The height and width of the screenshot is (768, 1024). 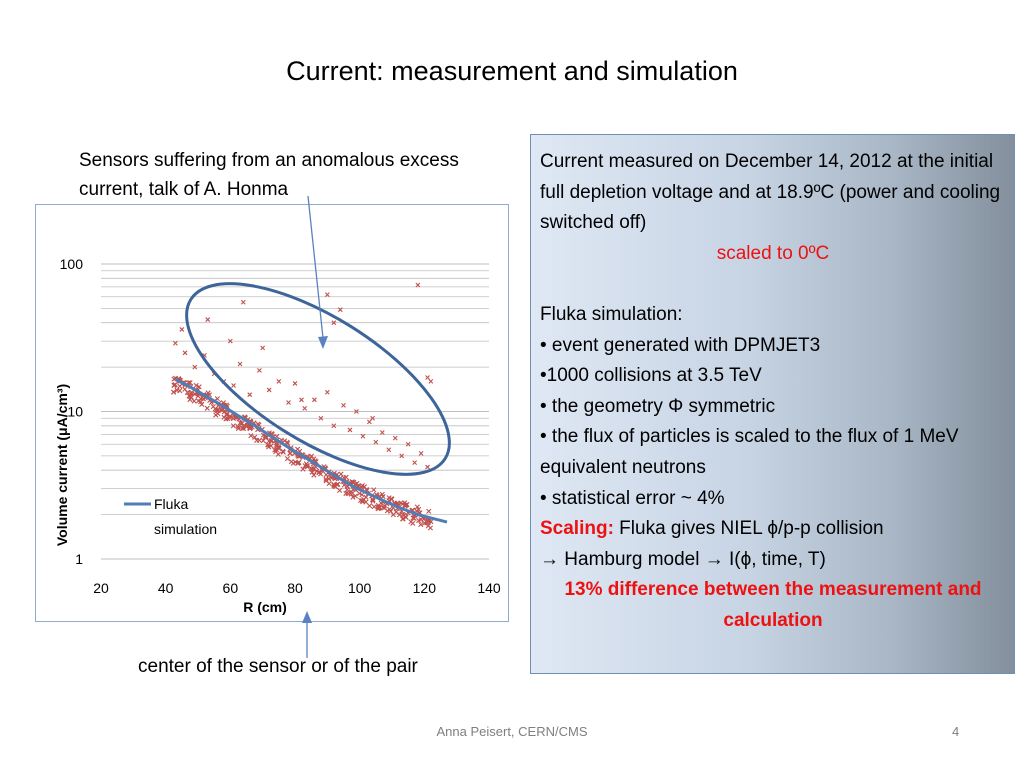 I want to click on scaling-label: Scaling:, so click(x=577, y=529).